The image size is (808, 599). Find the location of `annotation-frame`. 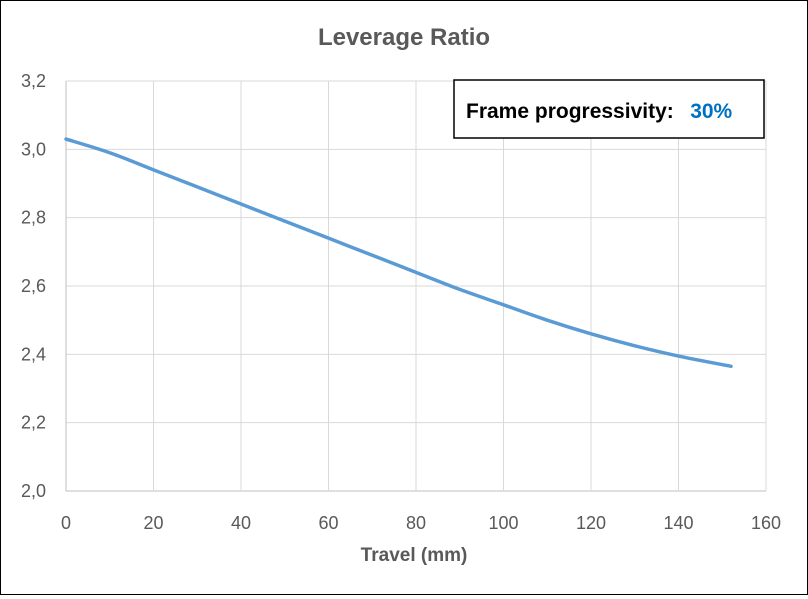

annotation-frame is located at coordinates (609, 109).